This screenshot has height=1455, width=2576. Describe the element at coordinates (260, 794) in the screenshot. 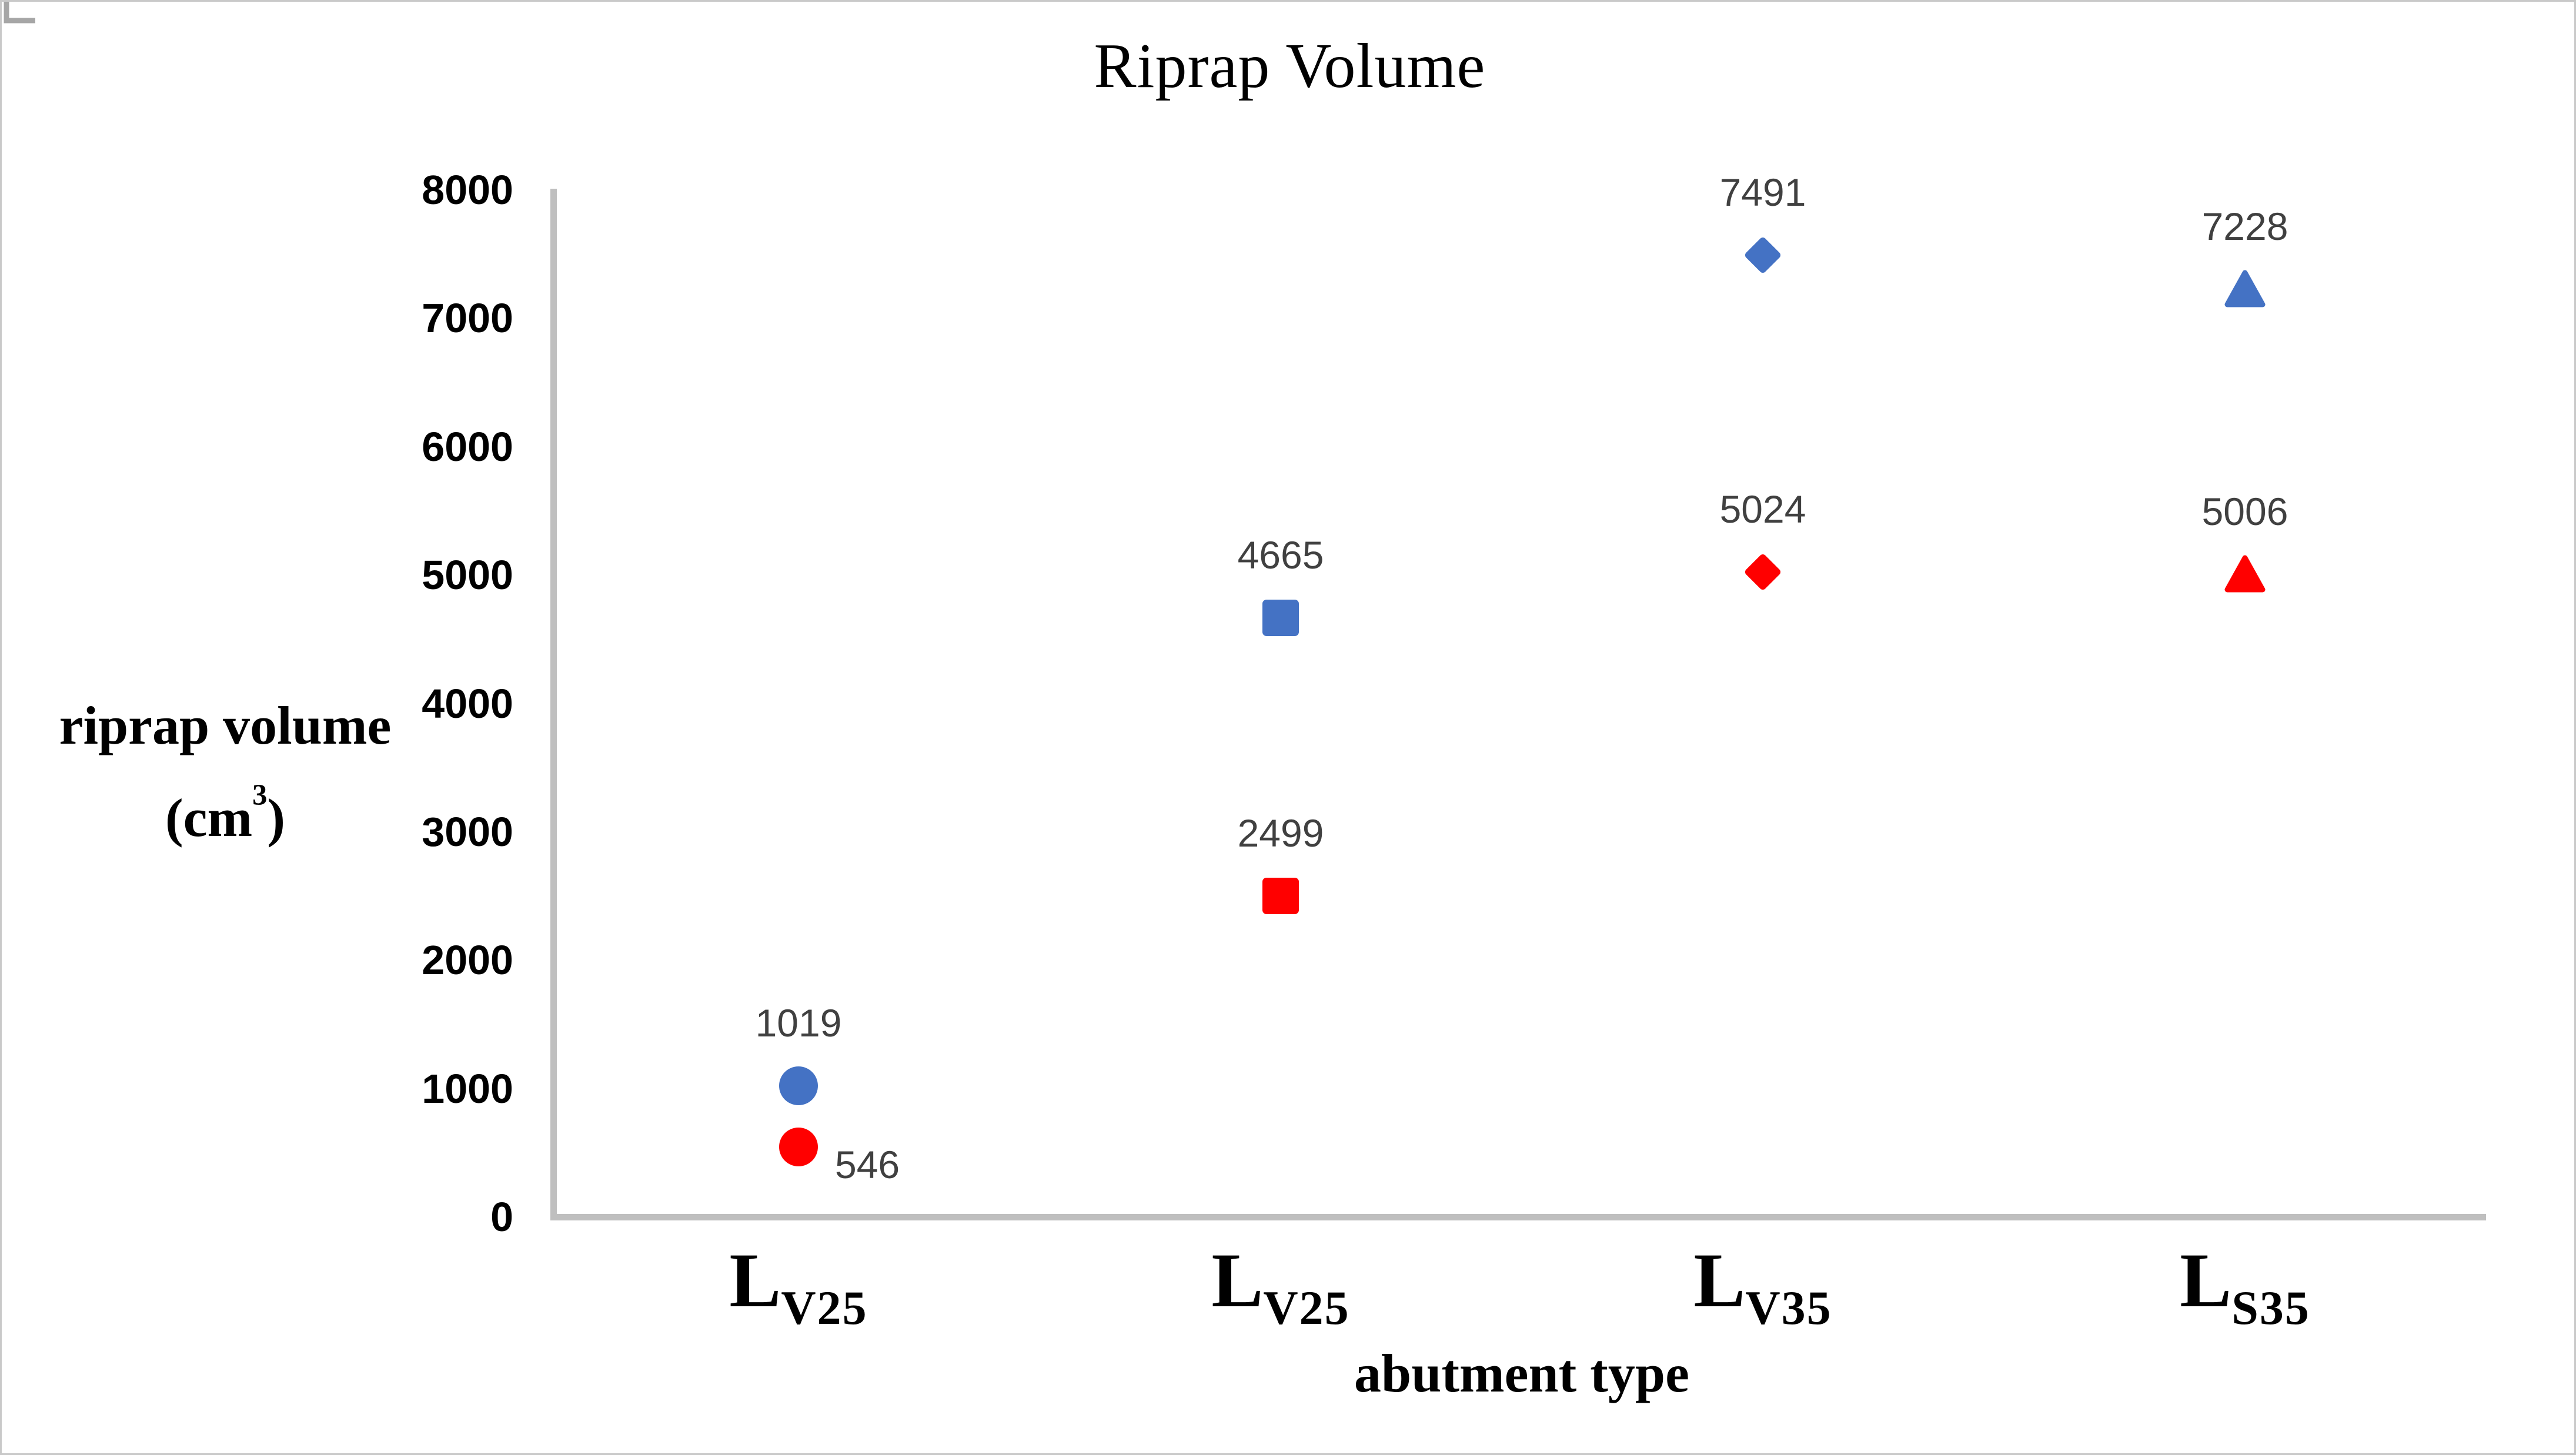

I see `y-axis-title-superscript: 3` at that location.